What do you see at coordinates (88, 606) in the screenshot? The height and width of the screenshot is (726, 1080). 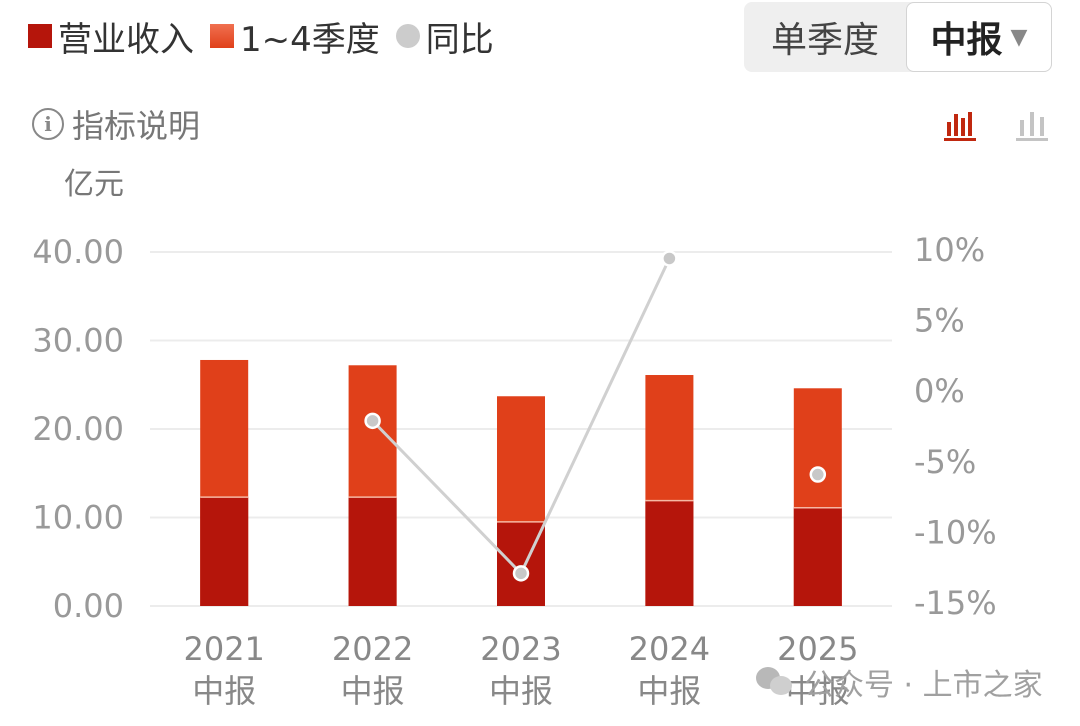 I see `y-left-tick-label: 0.00` at bounding box center [88, 606].